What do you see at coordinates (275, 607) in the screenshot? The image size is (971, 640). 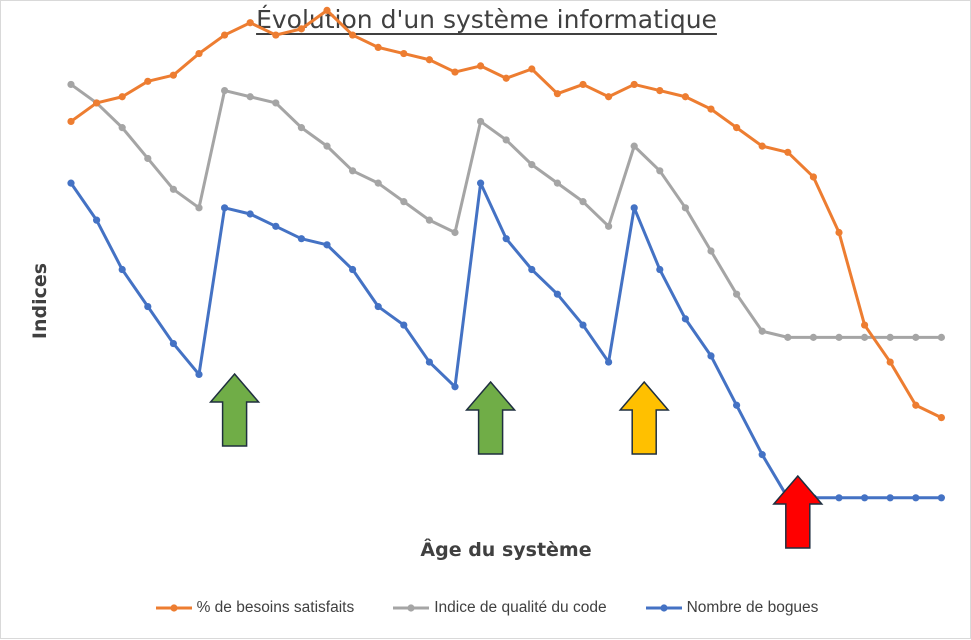 I see `legend-label: % de besoins satisfaits` at bounding box center [275, 607].